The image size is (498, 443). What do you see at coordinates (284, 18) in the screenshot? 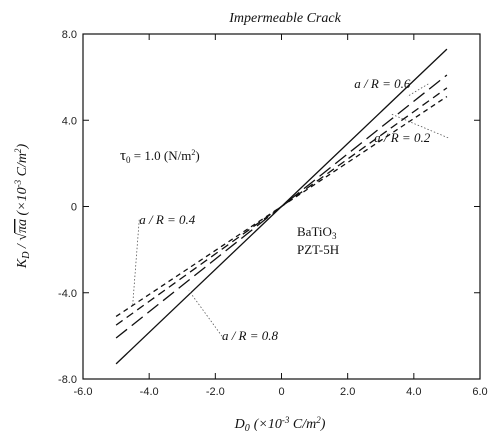
I see `chart-title: Impermeable Crack` at bounding box center [284, 18].